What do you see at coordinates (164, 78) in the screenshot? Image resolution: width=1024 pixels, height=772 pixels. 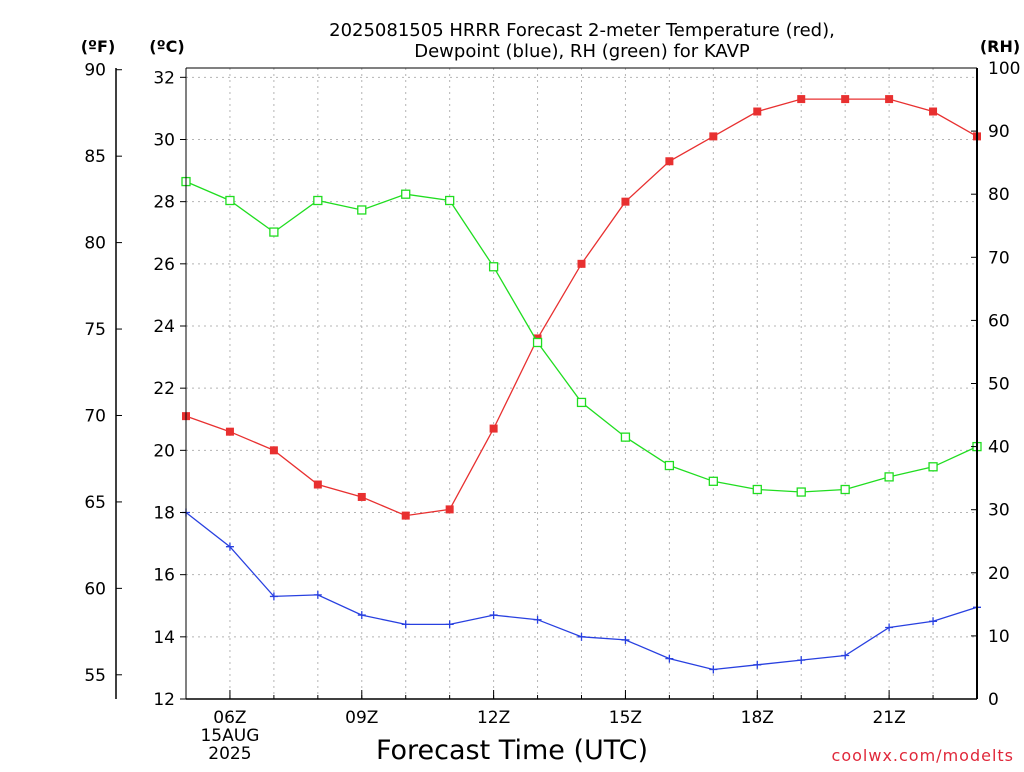 I see `celsius-tick-label: 32` at bounding box center [164, 78].